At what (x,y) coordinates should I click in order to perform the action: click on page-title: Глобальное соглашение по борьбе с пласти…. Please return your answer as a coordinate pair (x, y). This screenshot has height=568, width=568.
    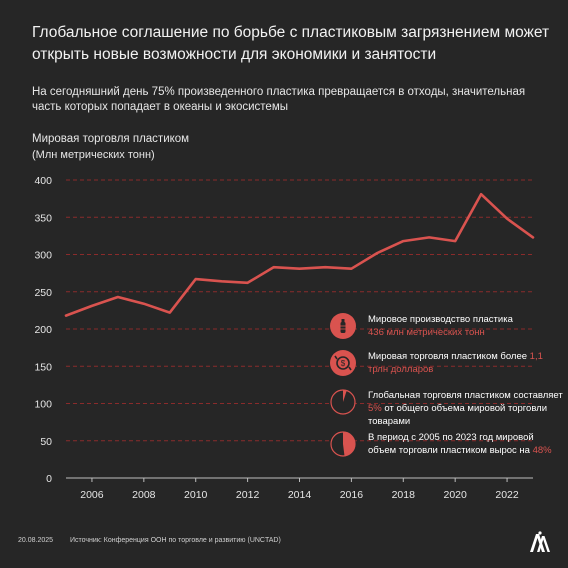
    Looking at the image, I should click on (291, 43).